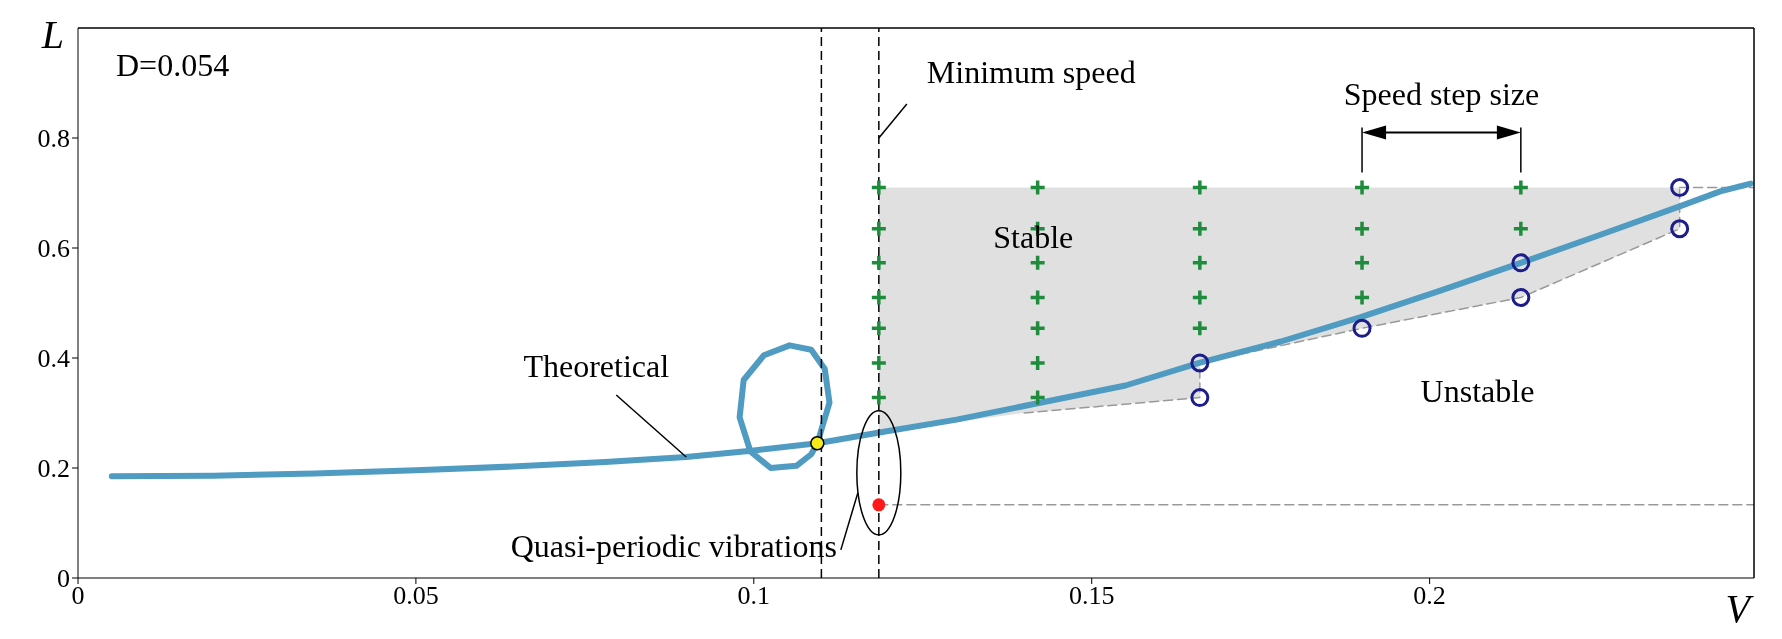  What do you see at coordinates (53, 359) in the screenshot?
I see `y-tick-label: 0.4` at bounding box center [53, 359].